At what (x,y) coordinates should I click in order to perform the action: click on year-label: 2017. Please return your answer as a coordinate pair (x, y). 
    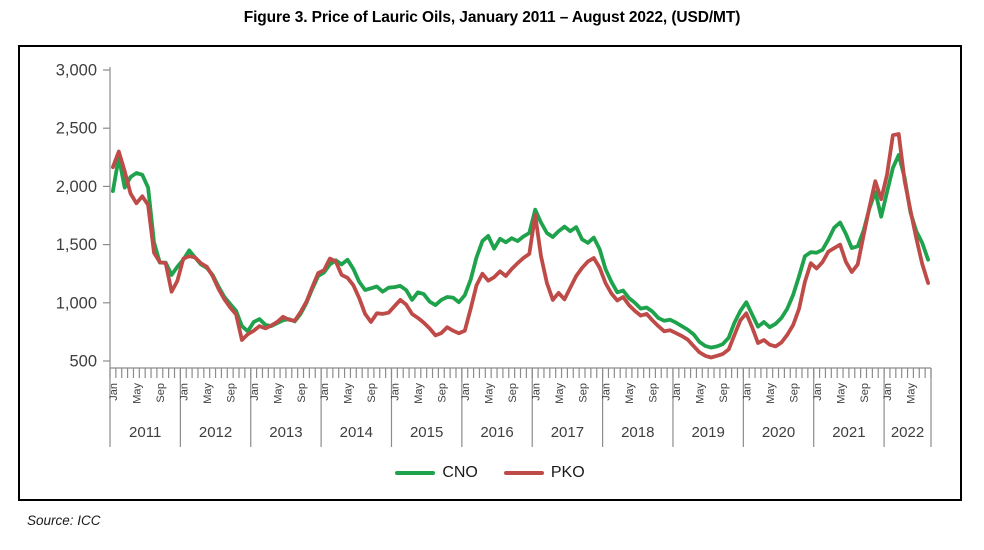
    Looking at the image, I should click on (567, 432).